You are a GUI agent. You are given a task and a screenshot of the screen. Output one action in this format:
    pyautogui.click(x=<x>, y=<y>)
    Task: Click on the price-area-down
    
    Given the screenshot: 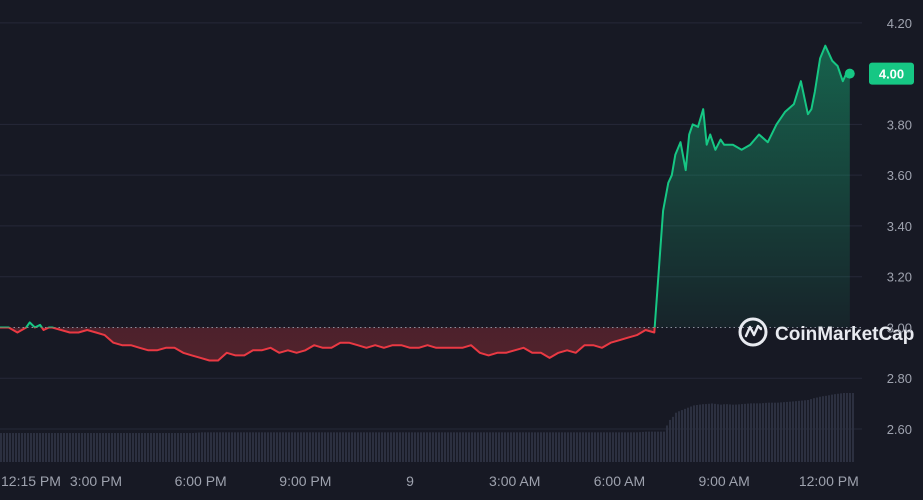 What is the action you would take?
    pyautogui.click(x=425, y=344)
    